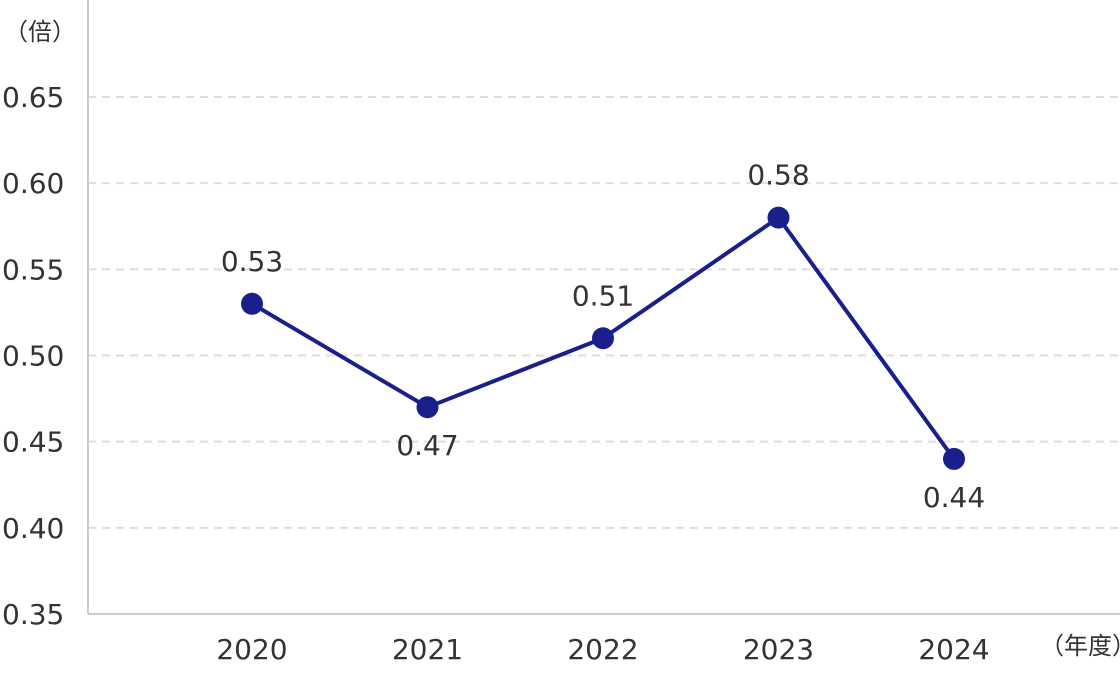  Describe the element at coordinates (33, 442) in the screenshot. I see `y-tick-label: 0.45` at that location.